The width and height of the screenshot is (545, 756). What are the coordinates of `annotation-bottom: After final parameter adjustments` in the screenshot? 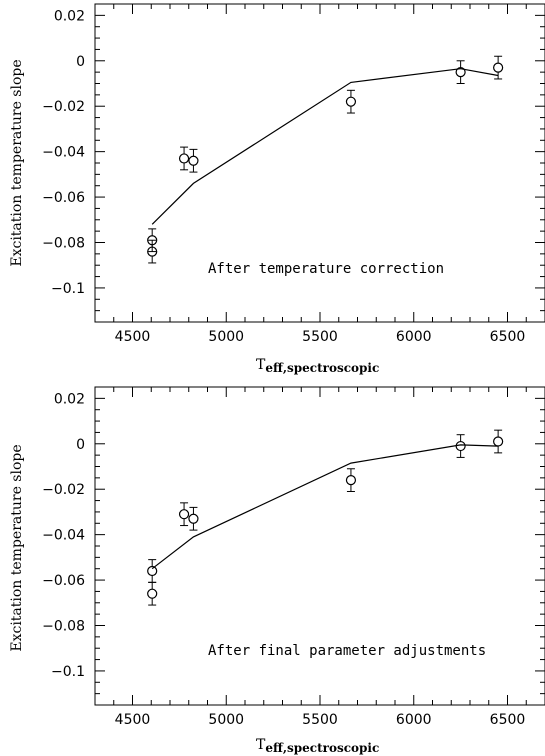 It's located at (347, 651).